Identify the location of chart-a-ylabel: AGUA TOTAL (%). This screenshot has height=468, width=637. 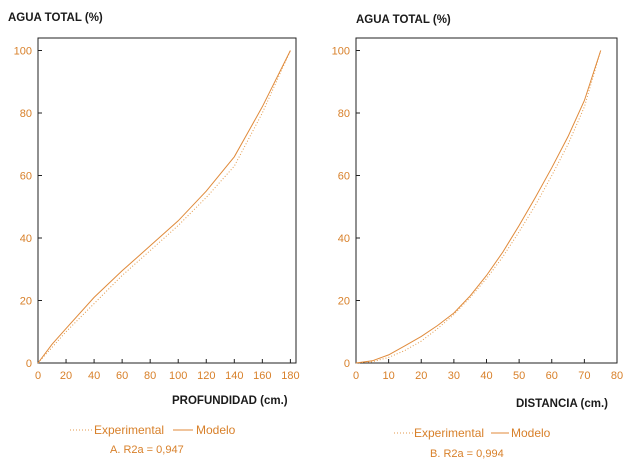
(55, 18).